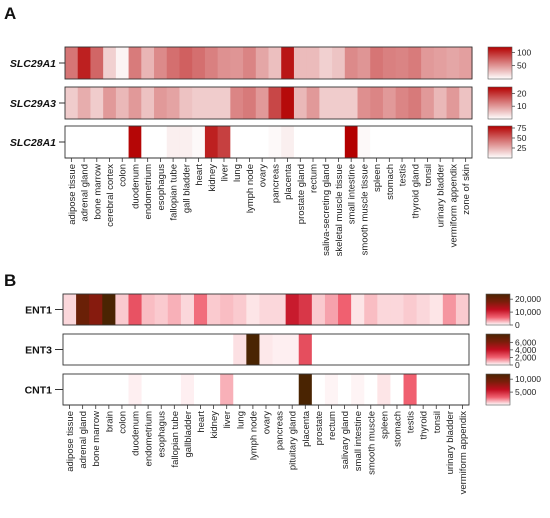  What do you see at coordinates (123, 175) in the screenshot?
I see `x-tick-label-colon: colon` at bounding box center [123, 175].